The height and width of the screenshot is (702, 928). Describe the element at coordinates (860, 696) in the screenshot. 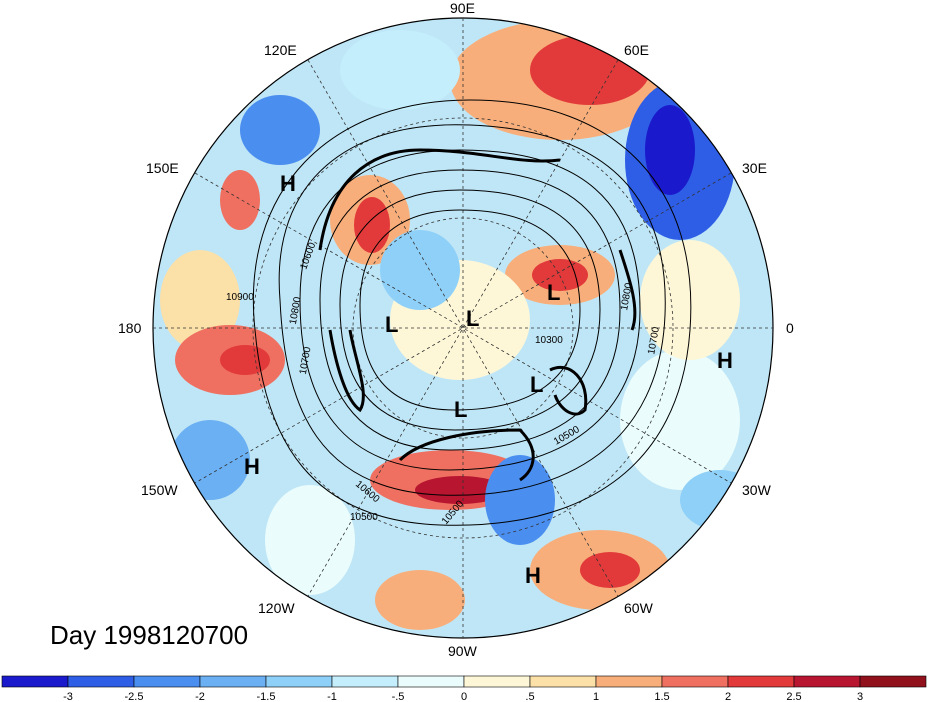

I see `colorbar-tick-label: 3` at that location.